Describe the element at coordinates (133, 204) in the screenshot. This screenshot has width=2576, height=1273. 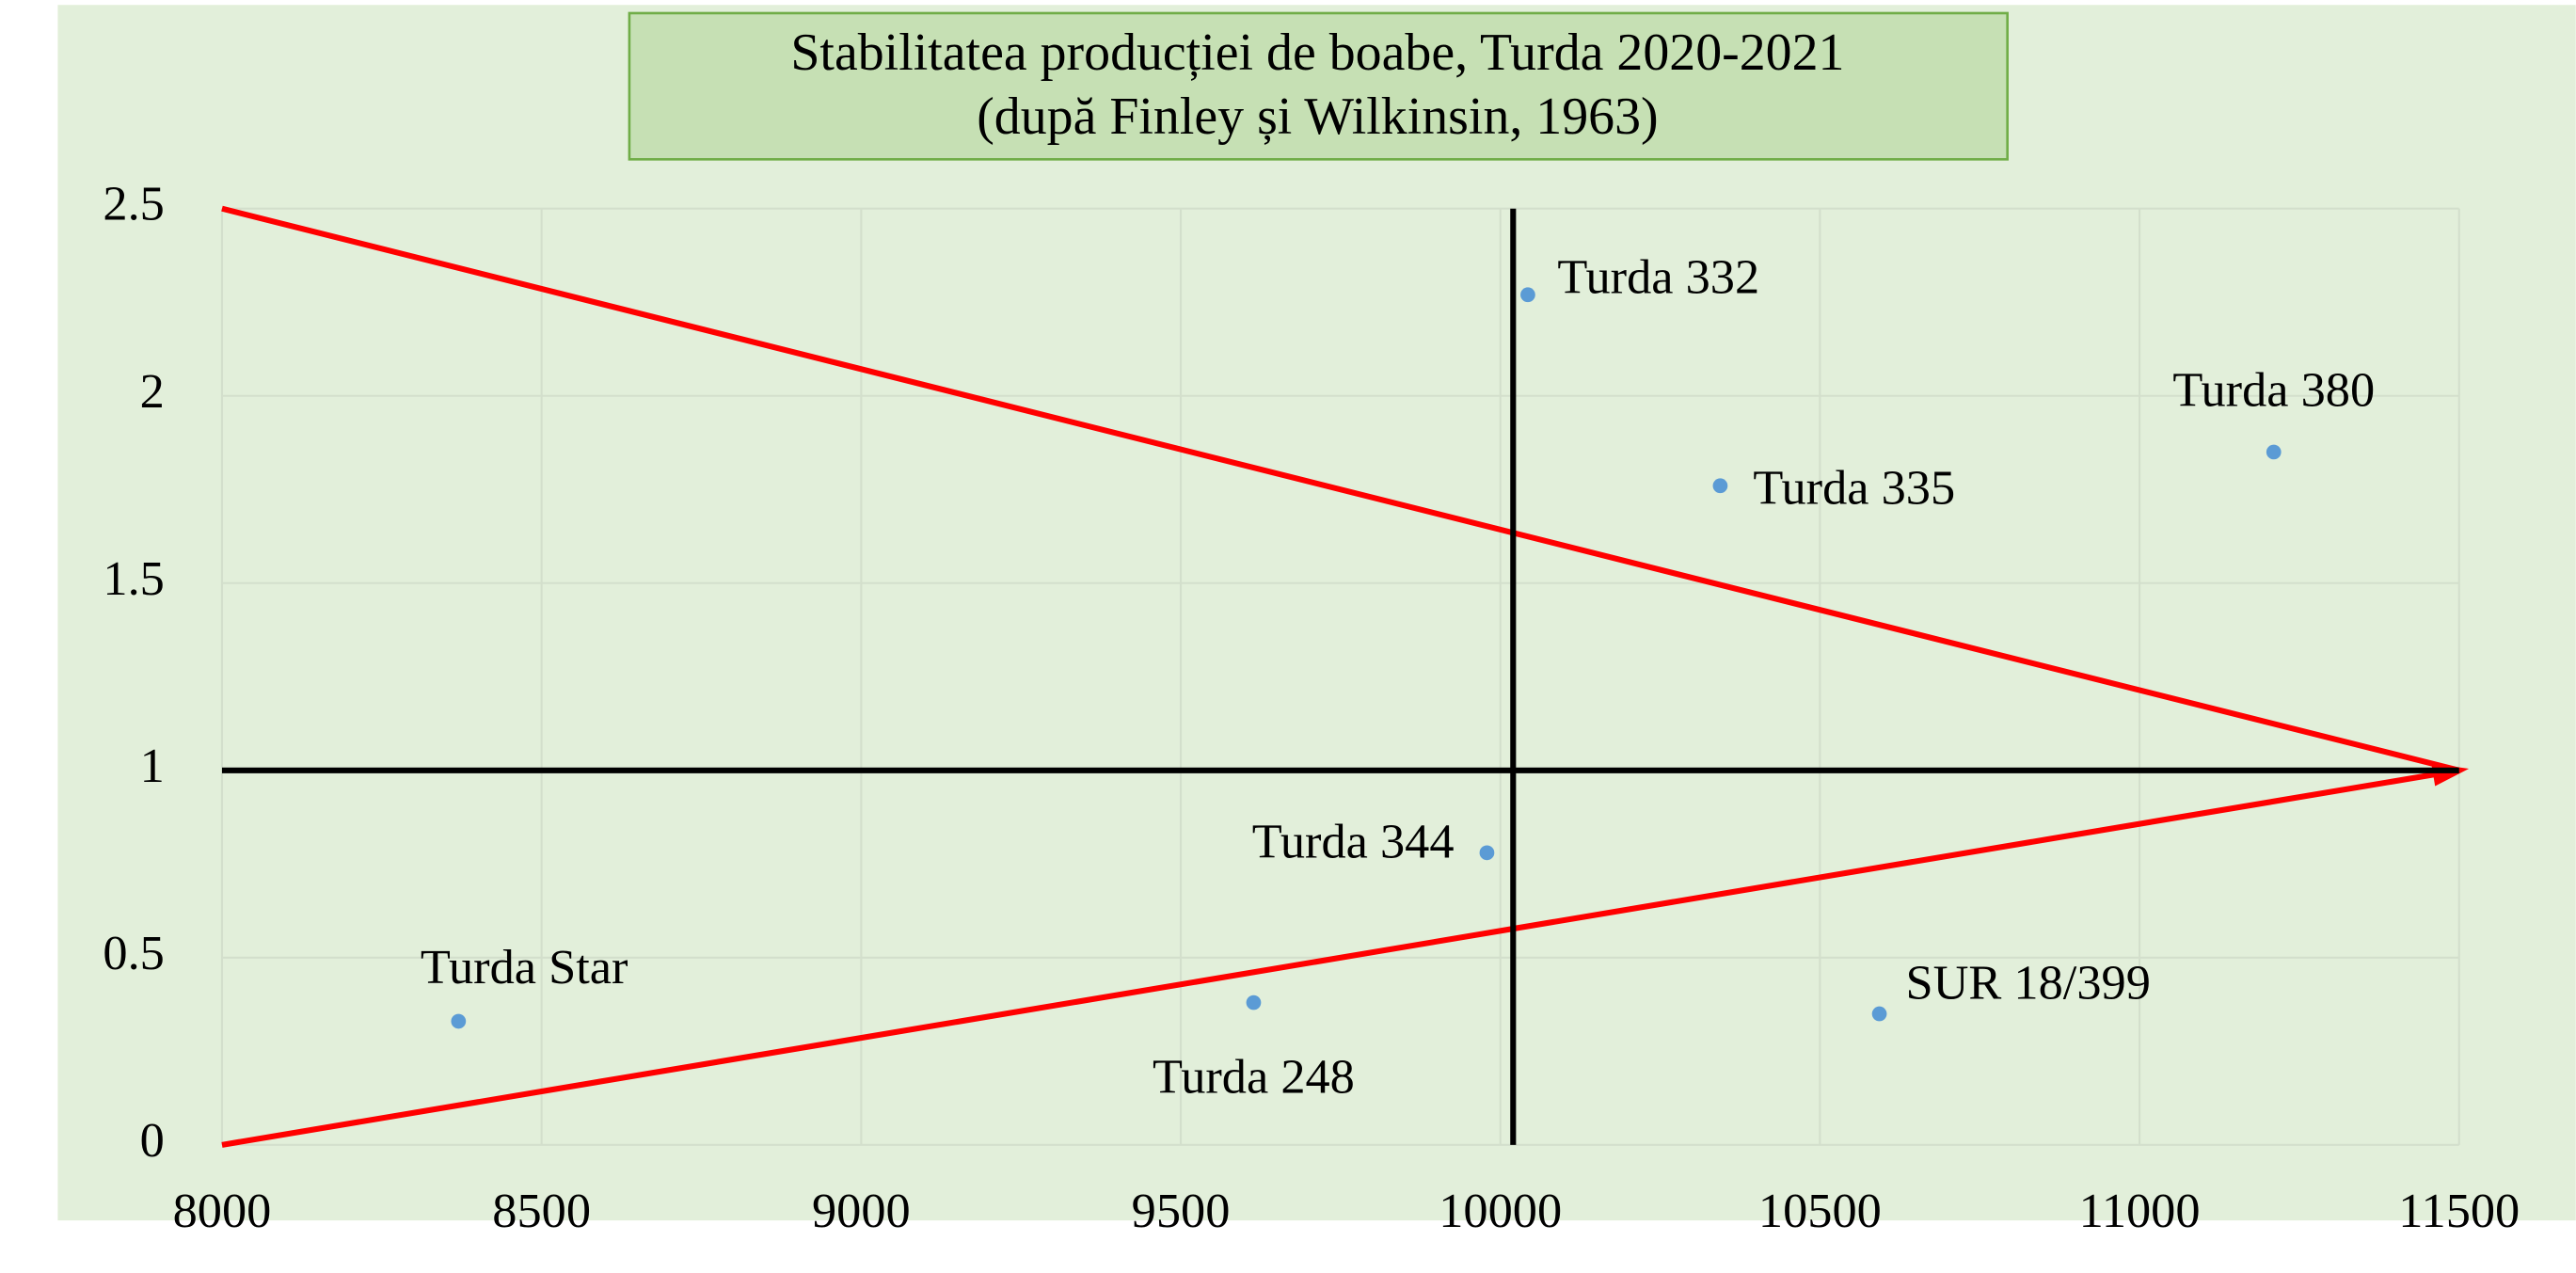
I see `y-tick-label: 2.5` at that location.